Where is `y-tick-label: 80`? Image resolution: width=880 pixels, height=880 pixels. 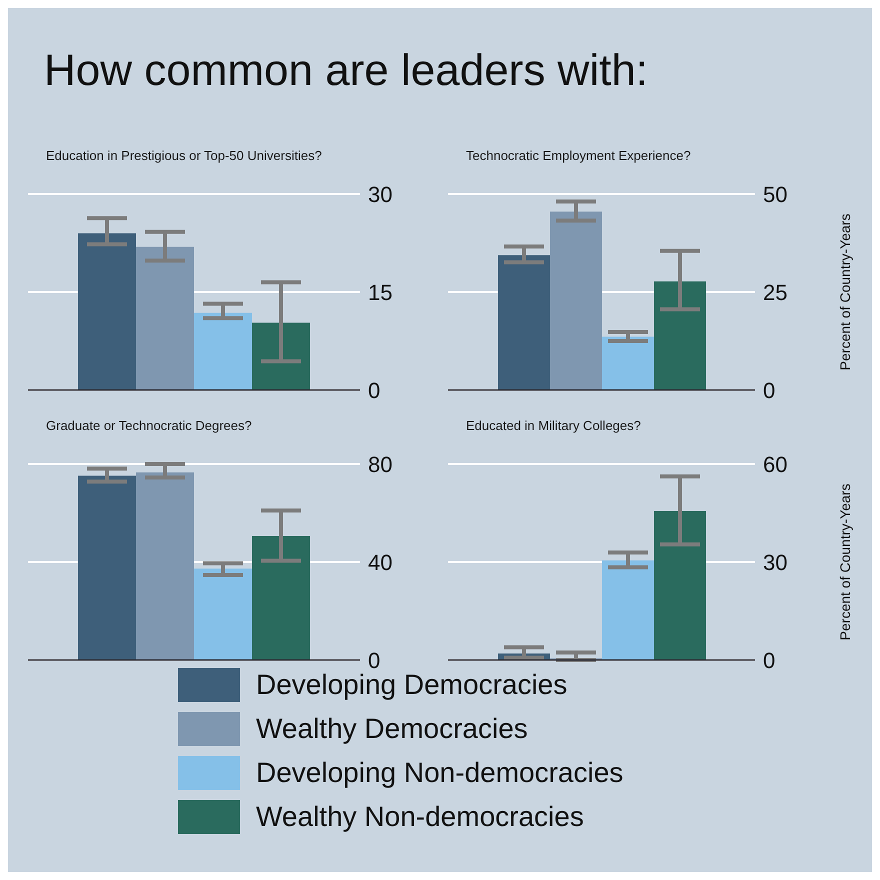 y-tick-label: 80 is located at coordinates (380, 464).